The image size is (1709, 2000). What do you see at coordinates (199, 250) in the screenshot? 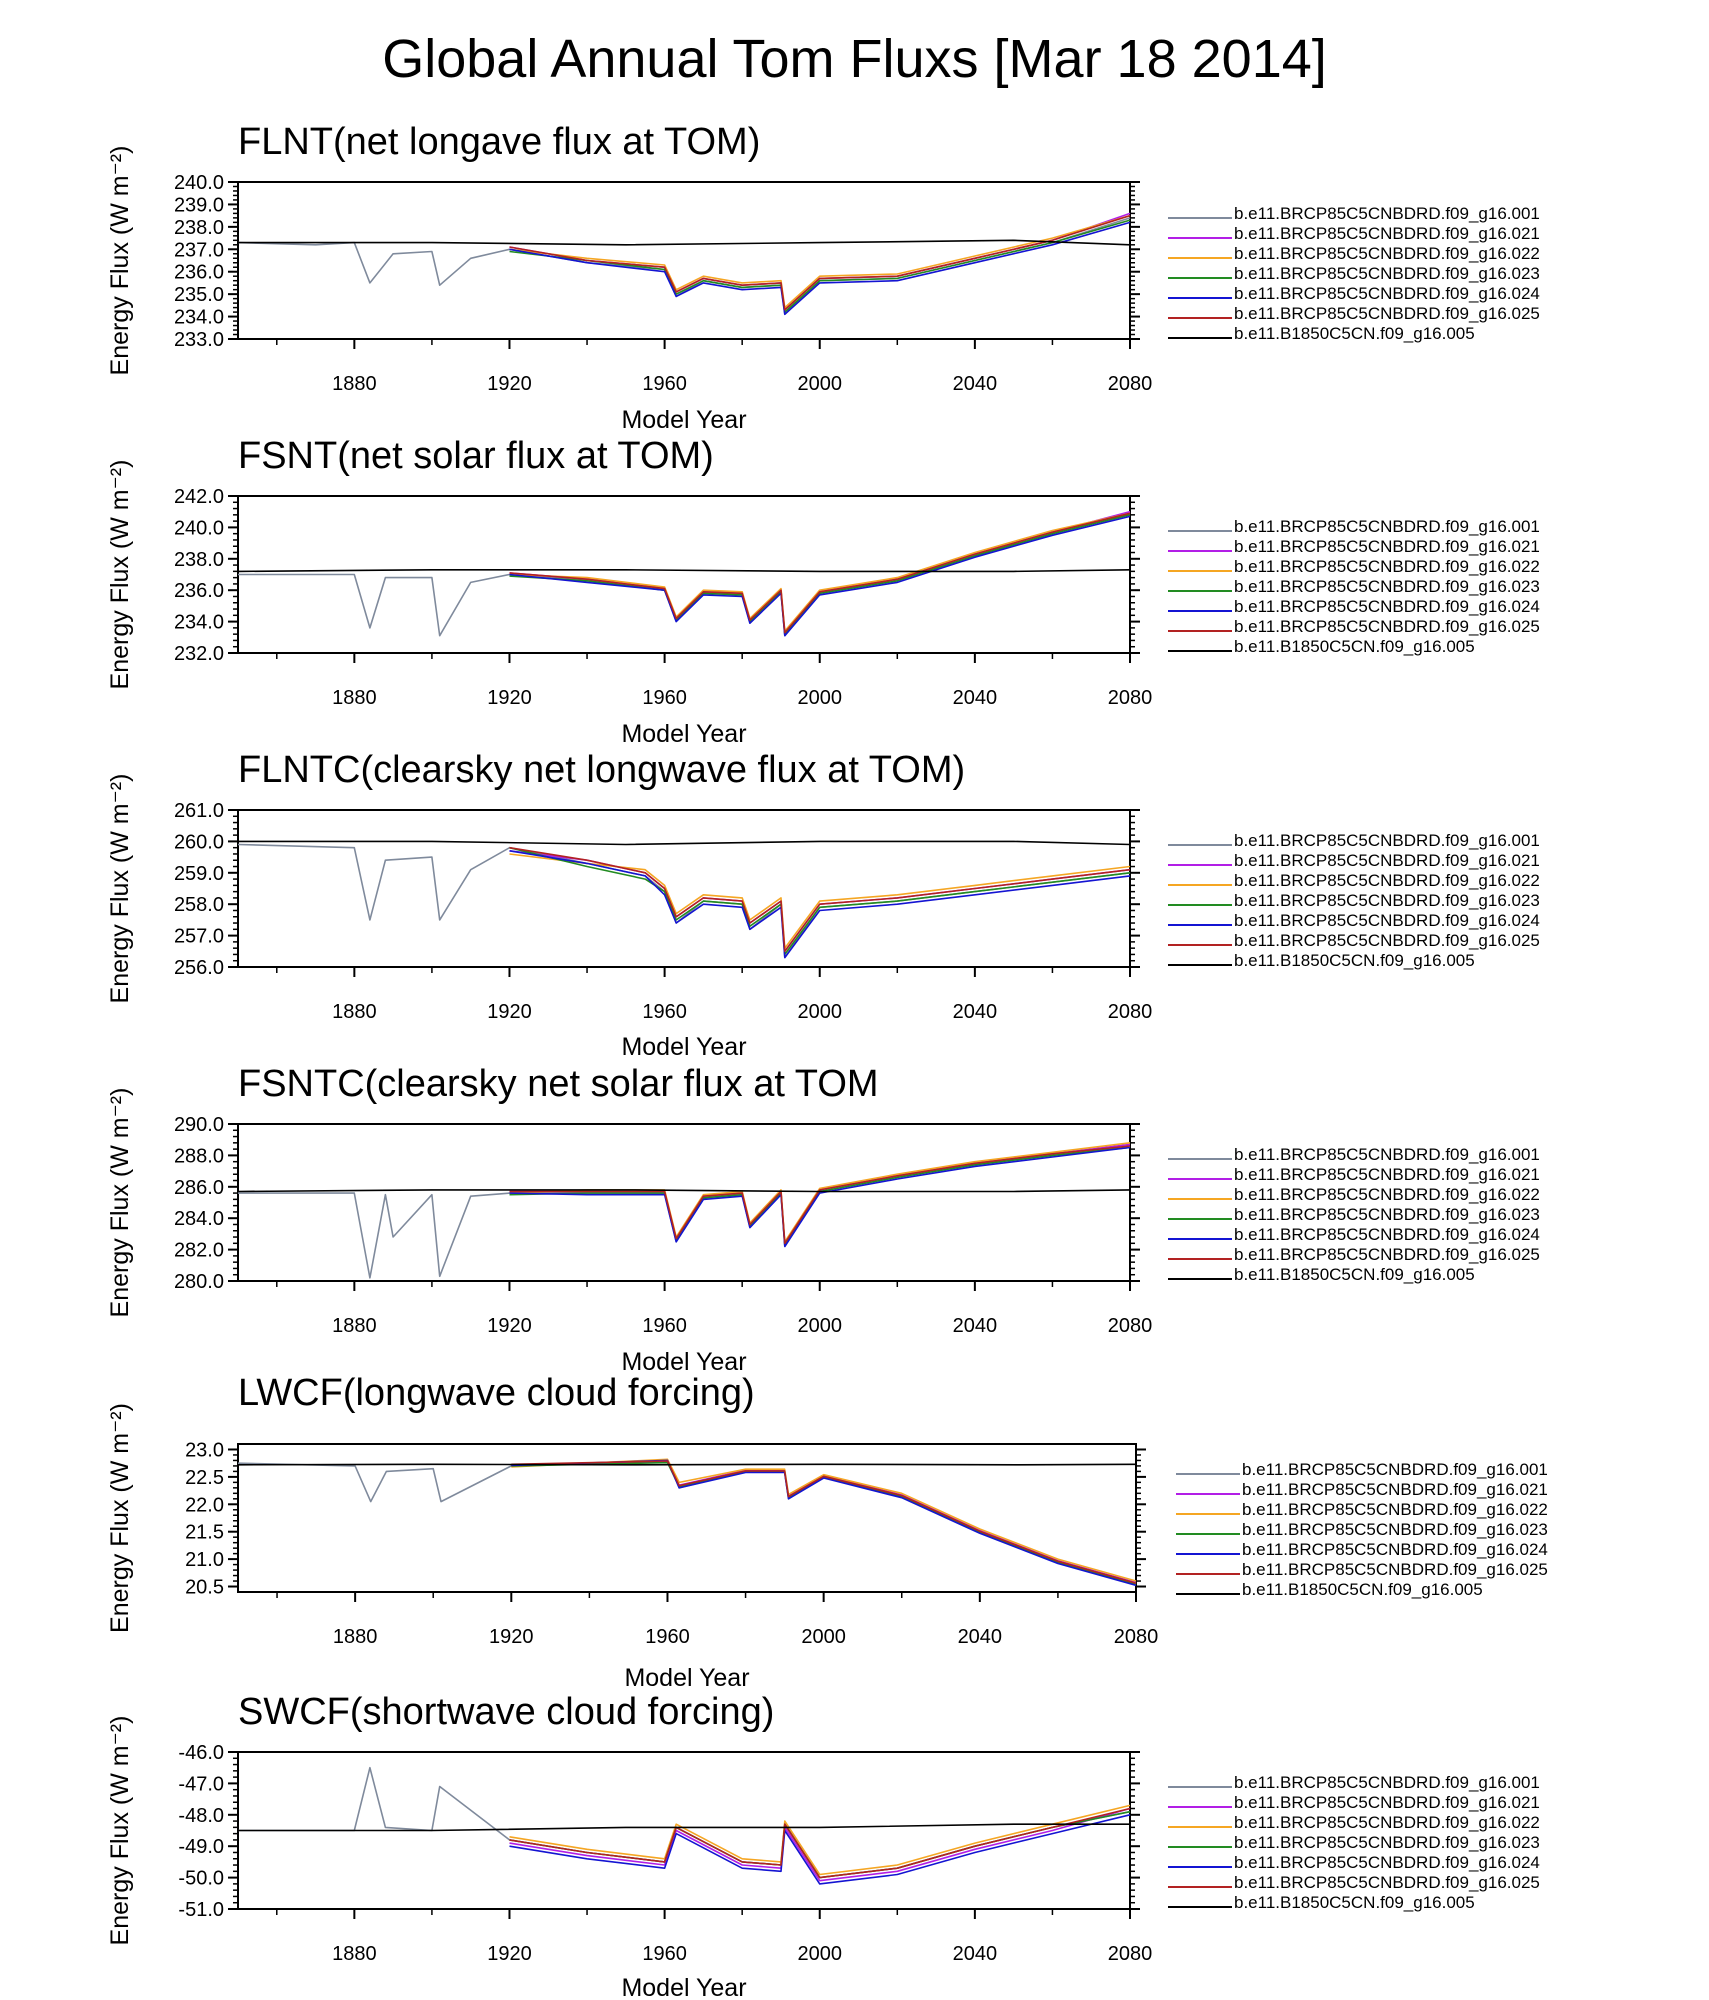
I see `y-tick-label: 237.0` at bounding box center [199, 250].